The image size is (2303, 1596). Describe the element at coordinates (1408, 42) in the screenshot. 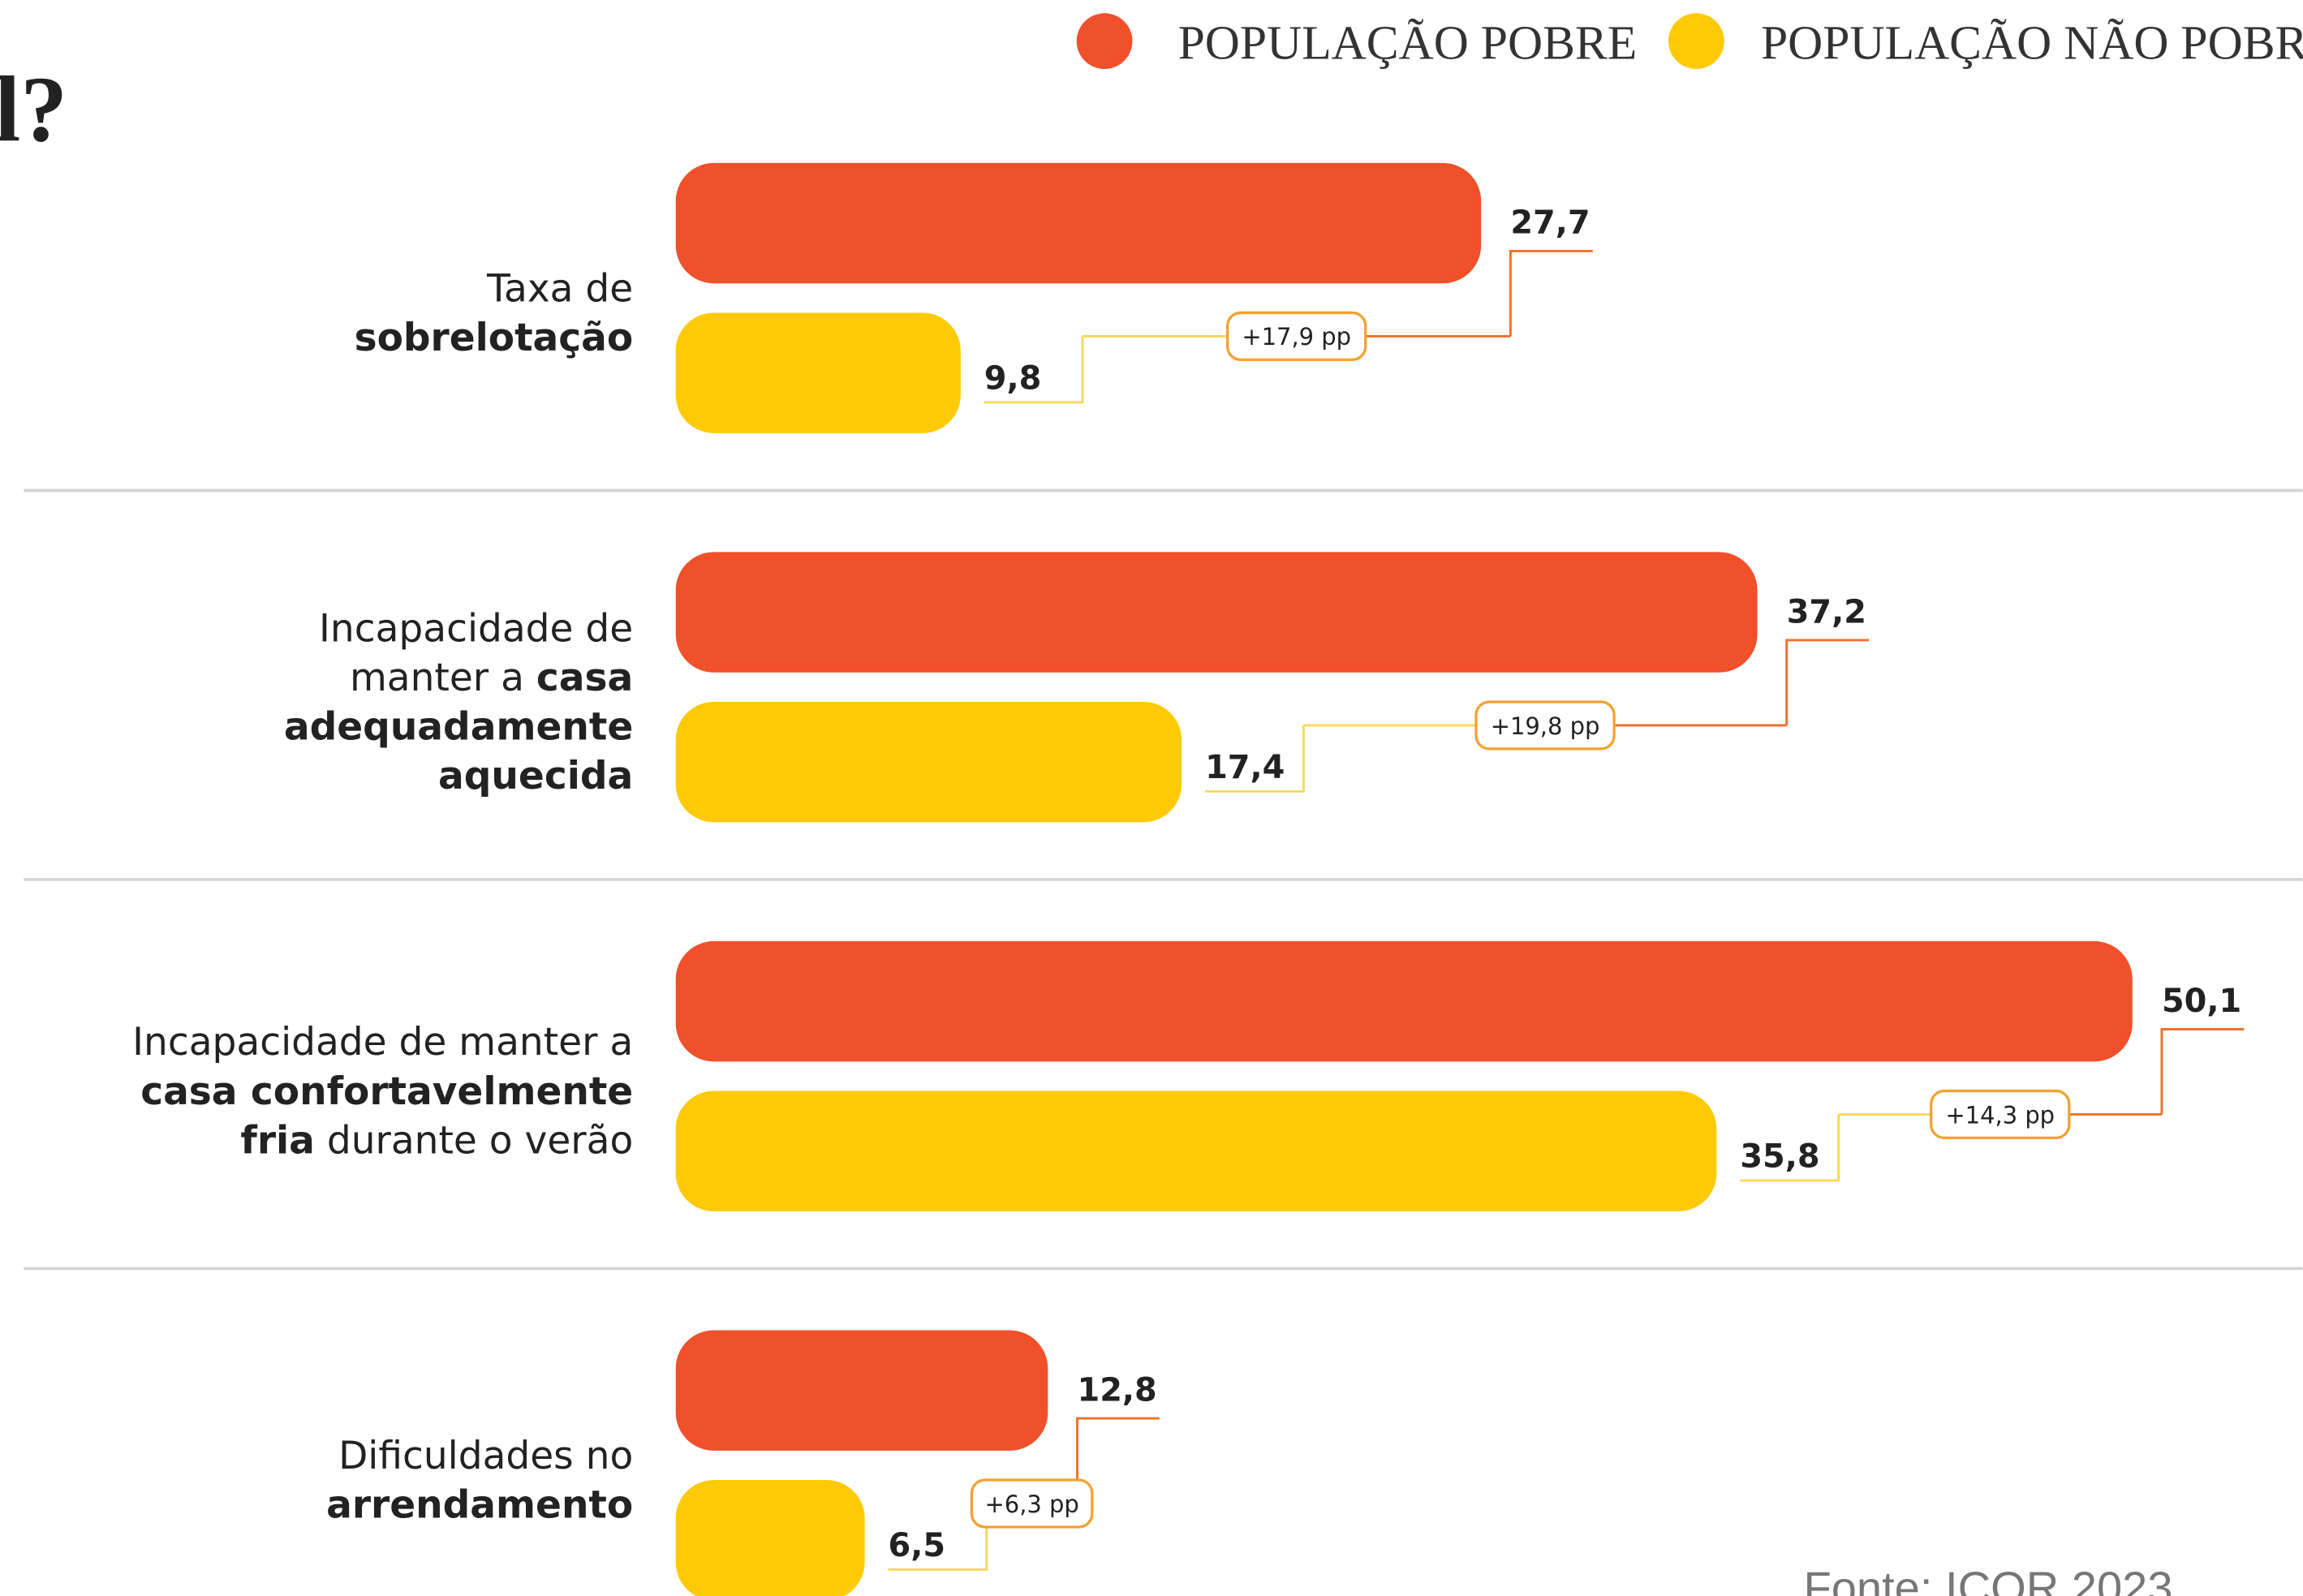

I see `legend-label: POPULAÇÃO POBRE` at that location.